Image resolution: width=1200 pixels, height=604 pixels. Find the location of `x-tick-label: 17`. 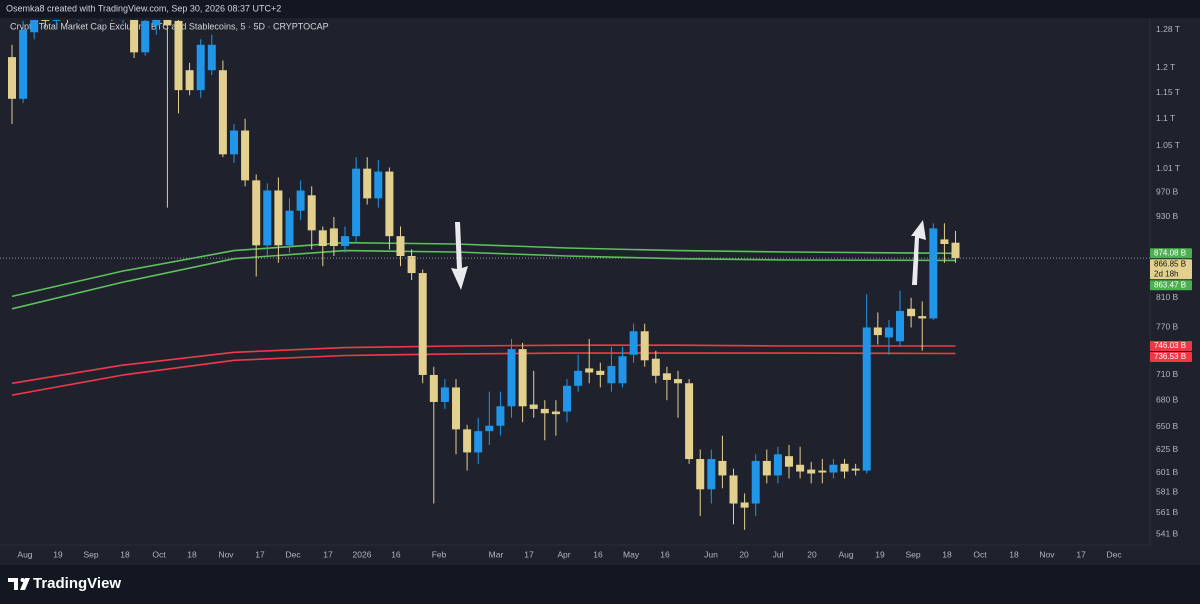

x-tick-label: 17 is located at coordinates (1081, 554).